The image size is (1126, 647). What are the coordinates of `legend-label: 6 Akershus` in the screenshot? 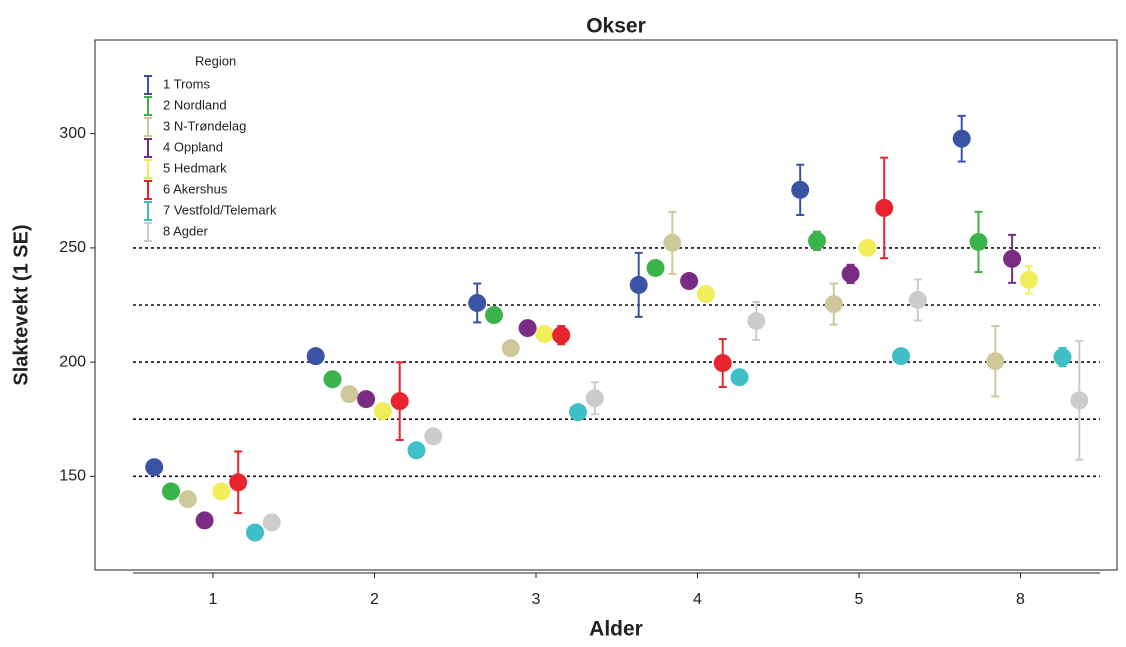 It's located at (195, 188).